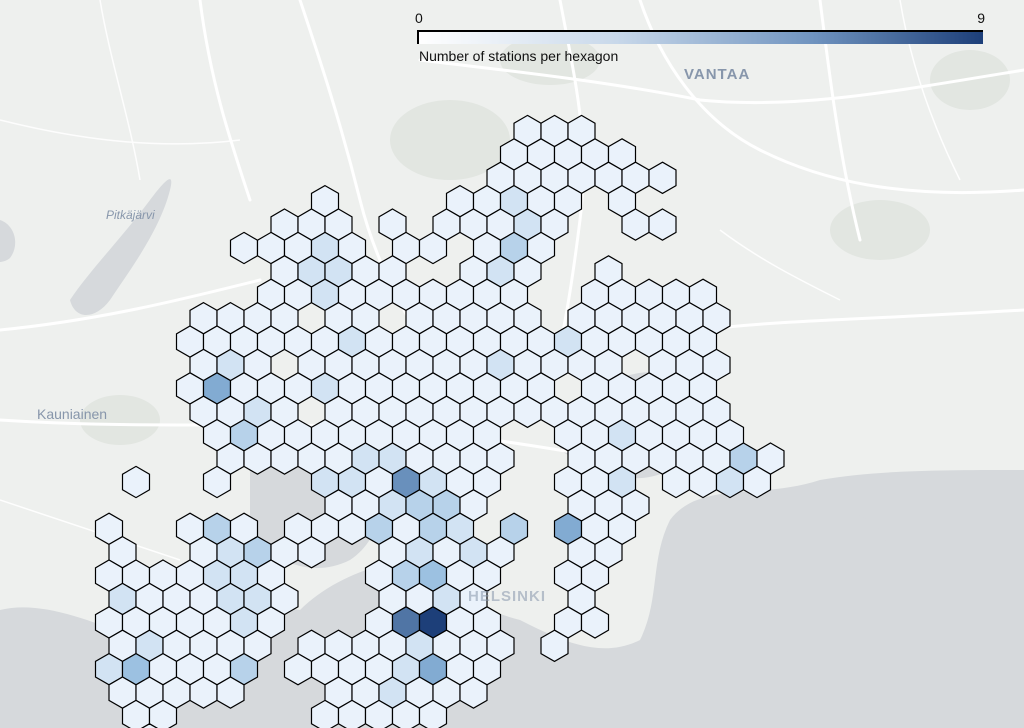 The height and width of the screenshot is (728, 1024). What do you see at coordinates (519, 56) in the screenshot?
I see `legend-title: Number of stations per hexagon` at bounding box center [519, 56].